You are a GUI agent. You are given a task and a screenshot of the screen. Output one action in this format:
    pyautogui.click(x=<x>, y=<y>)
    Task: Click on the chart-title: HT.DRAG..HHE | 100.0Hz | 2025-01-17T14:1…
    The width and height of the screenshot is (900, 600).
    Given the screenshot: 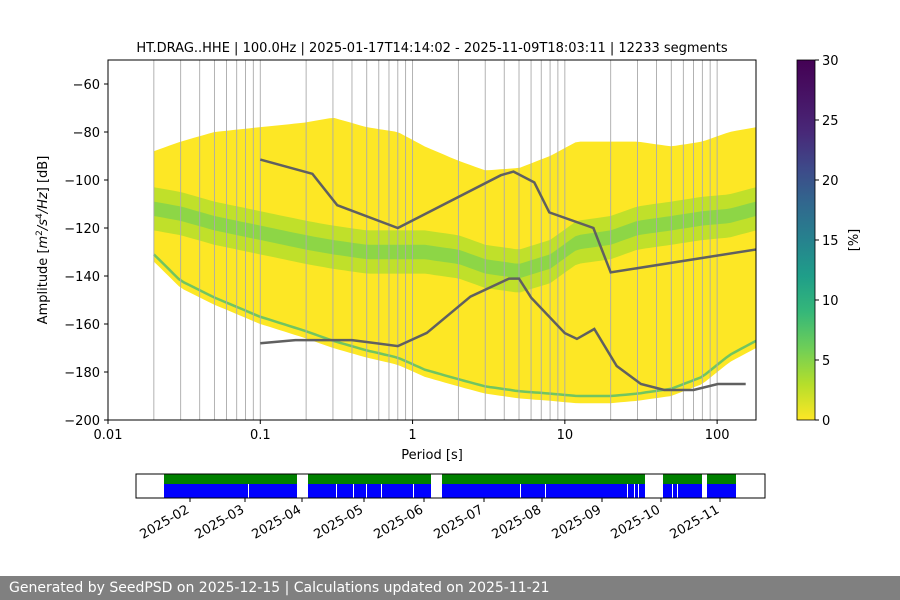 What is the action you would take?
    pyautogui.click(x=432, y=48)
    